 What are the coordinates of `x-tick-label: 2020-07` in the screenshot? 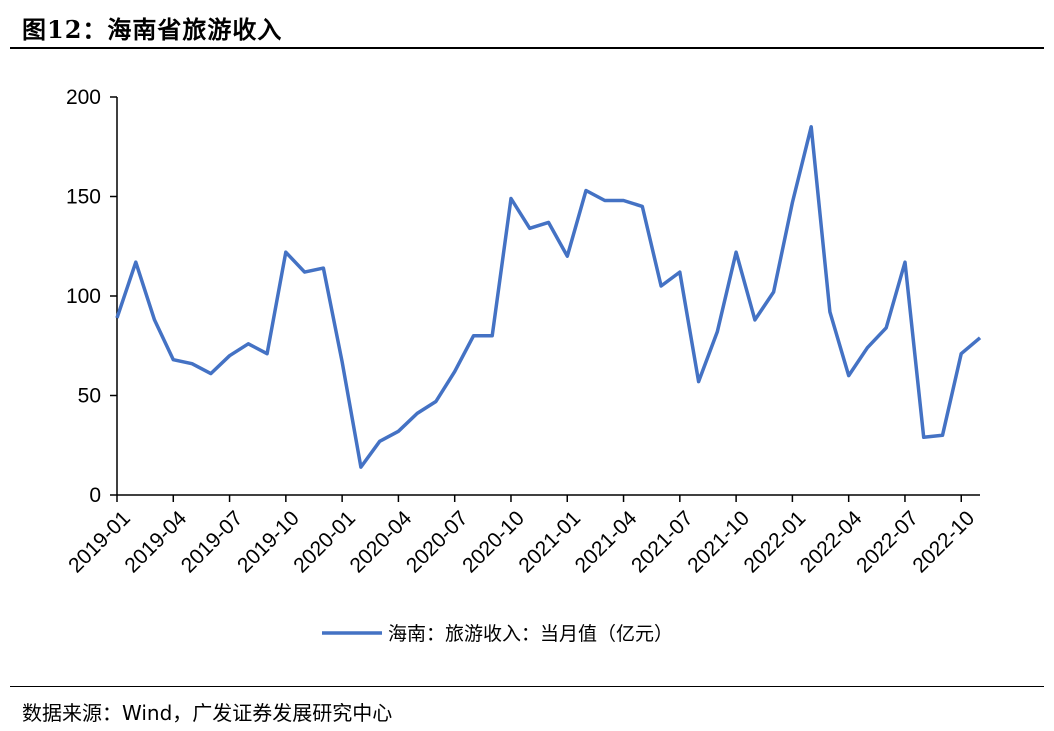 It's located at (437, 542).